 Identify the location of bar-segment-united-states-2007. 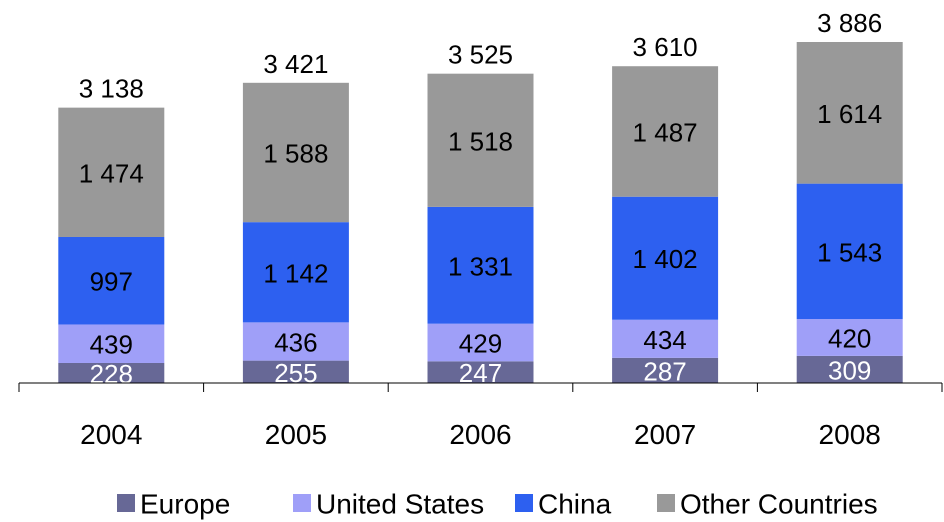
(665, 338).